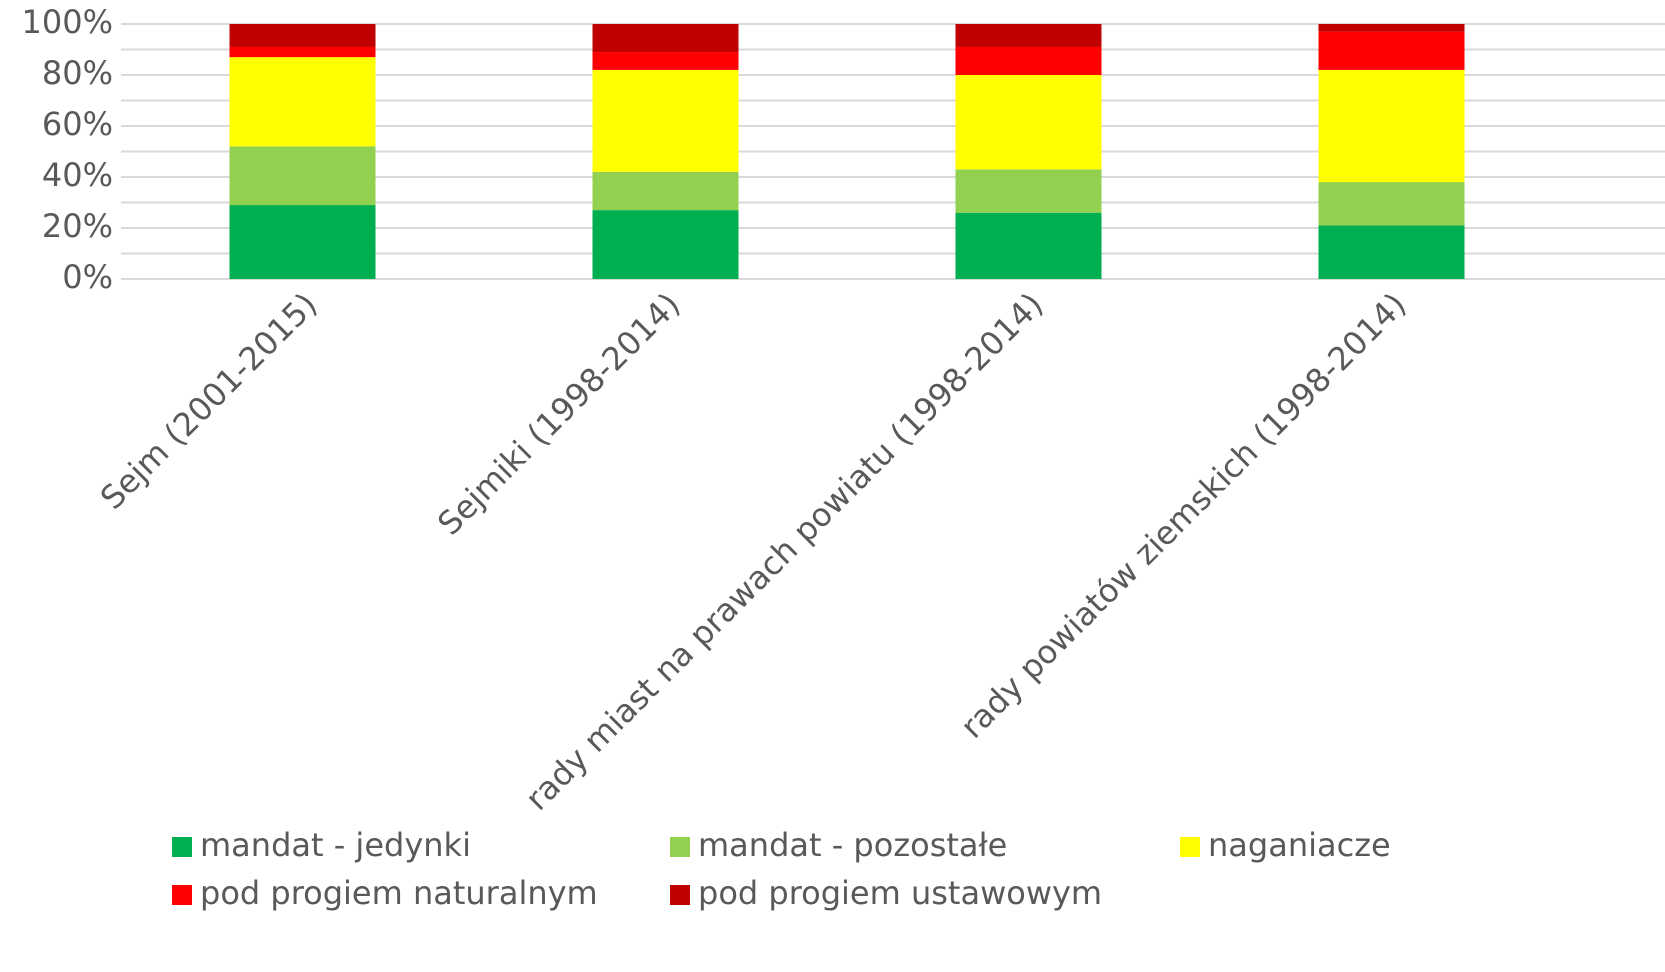 This screenshot has height=972, width=1665. Describe the element at coordinates (558, 413) in the screenshot. I see `x-tick-label: Sejmiki (1998-2014)` at that location.